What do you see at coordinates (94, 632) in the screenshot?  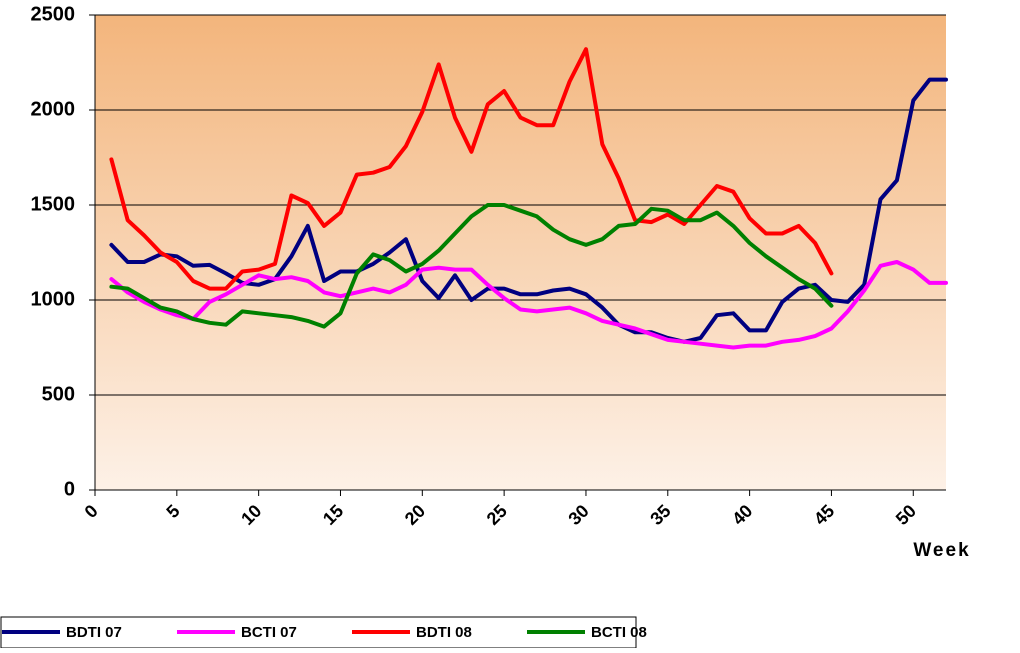 I see `legend-label: BDTI 07` at bounding box center [94, 632].